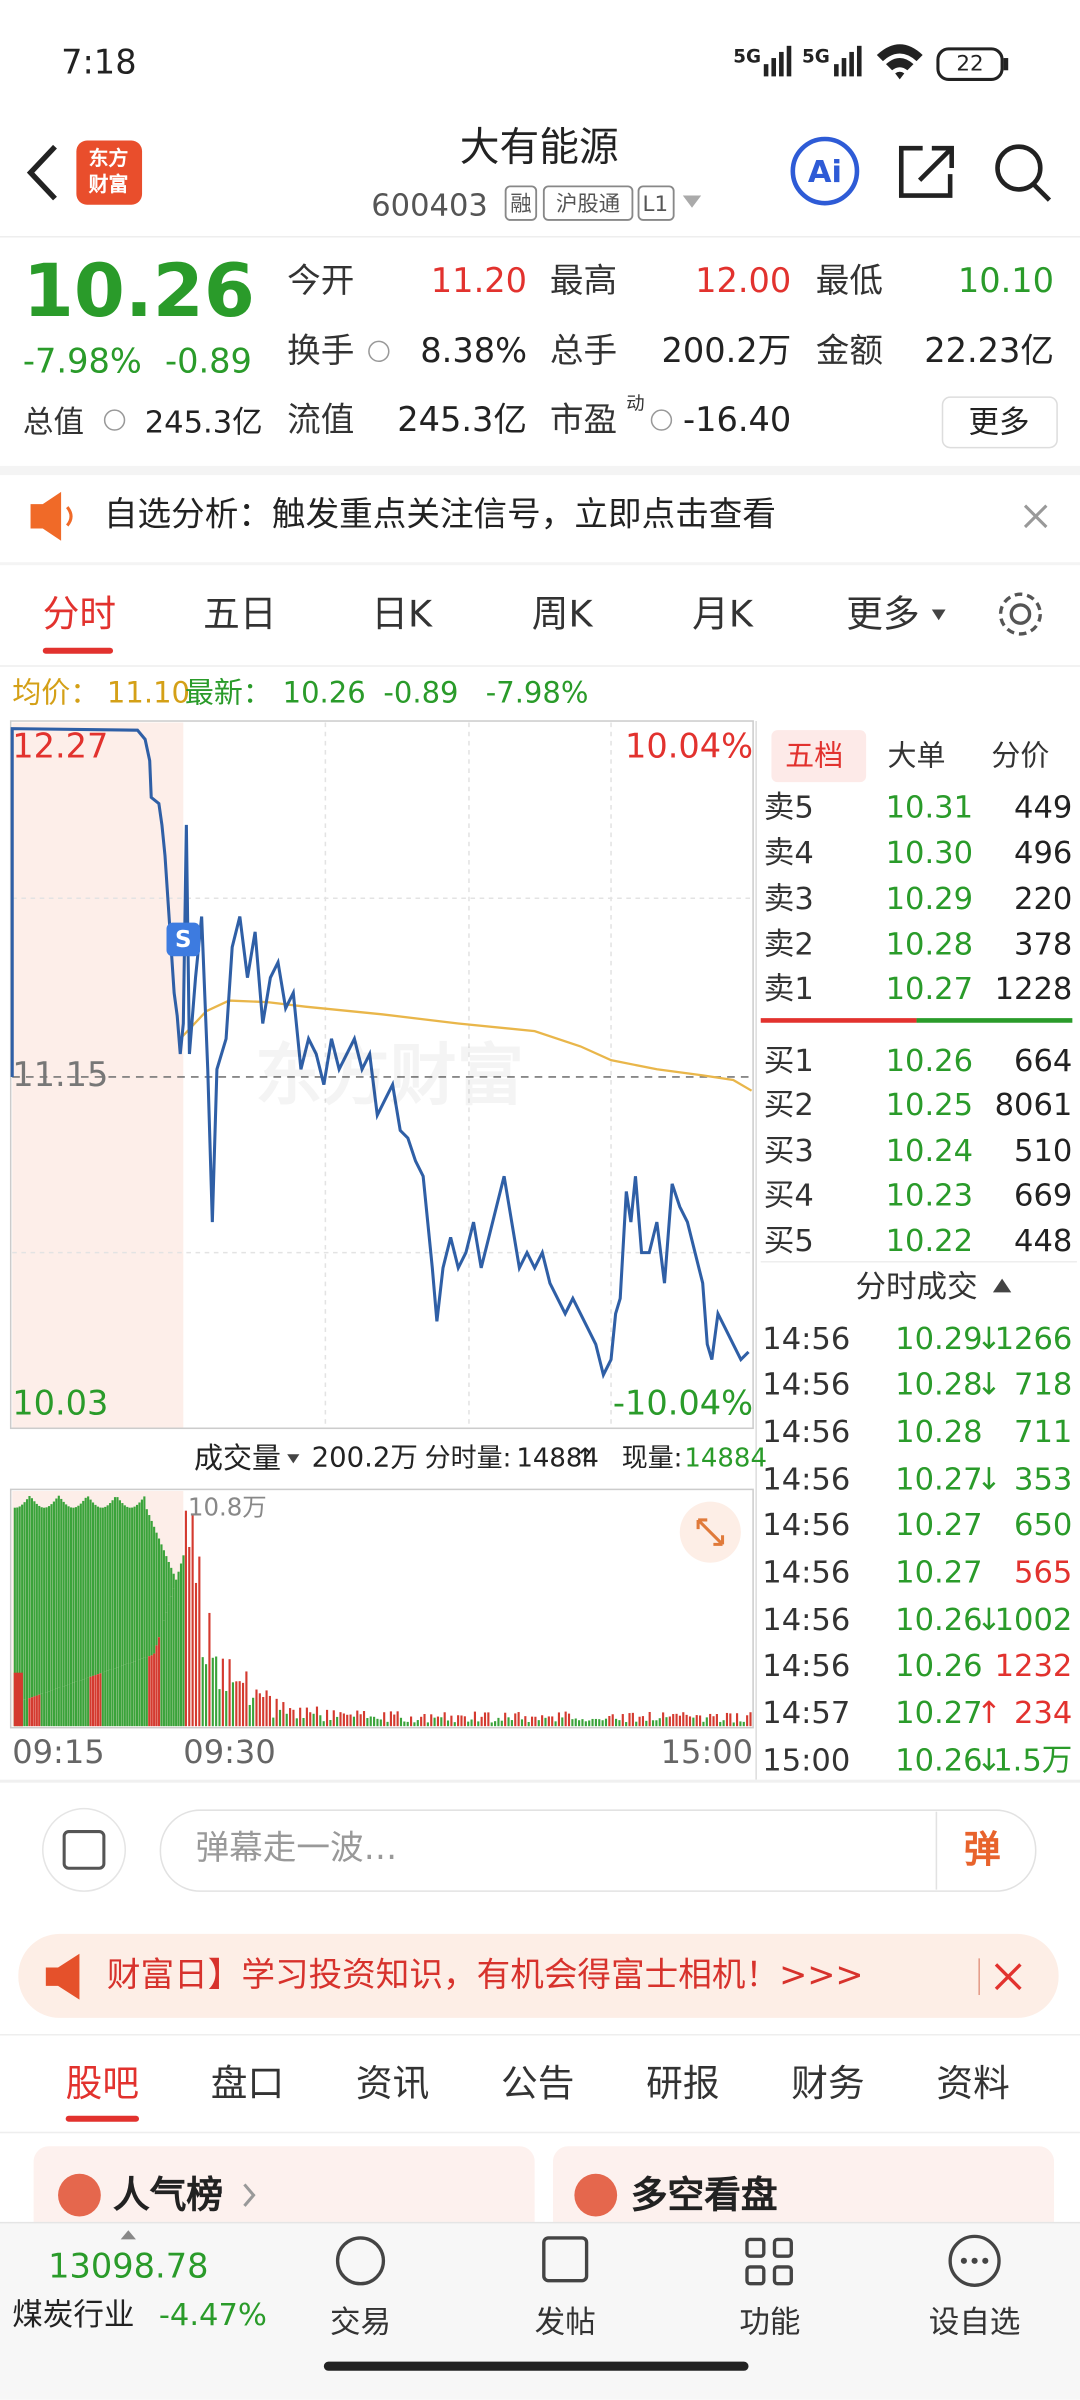 The width and height of the screenshot is (1080, 2400). Describe the element at coordinates (929, 944) in the screenshot. I see `ask-price: 10.28` at that location.